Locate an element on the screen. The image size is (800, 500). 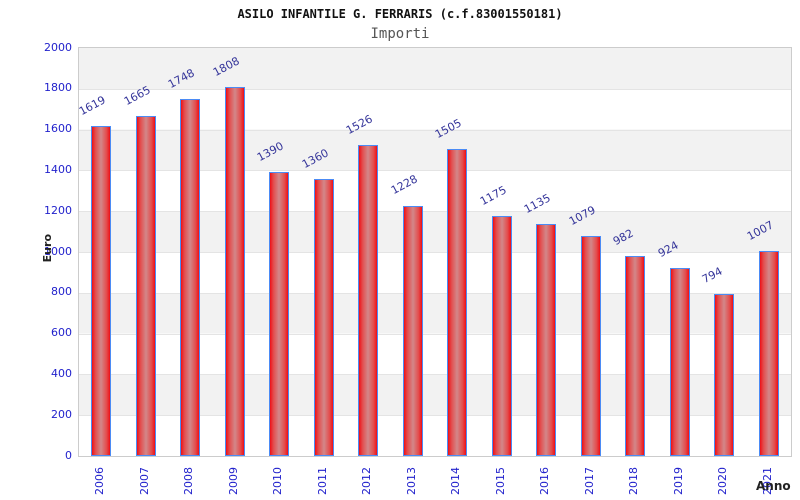
x-tick-label: 2018 is located at coordinates (634, 481).